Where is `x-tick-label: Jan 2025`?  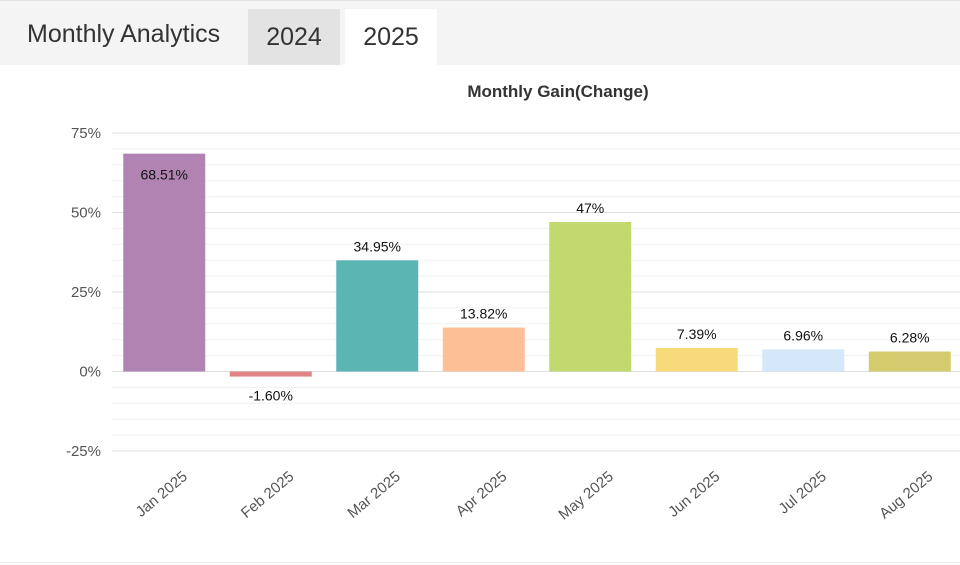 x-tick-label: Jan 2025 is located at coordinates (162, 494).